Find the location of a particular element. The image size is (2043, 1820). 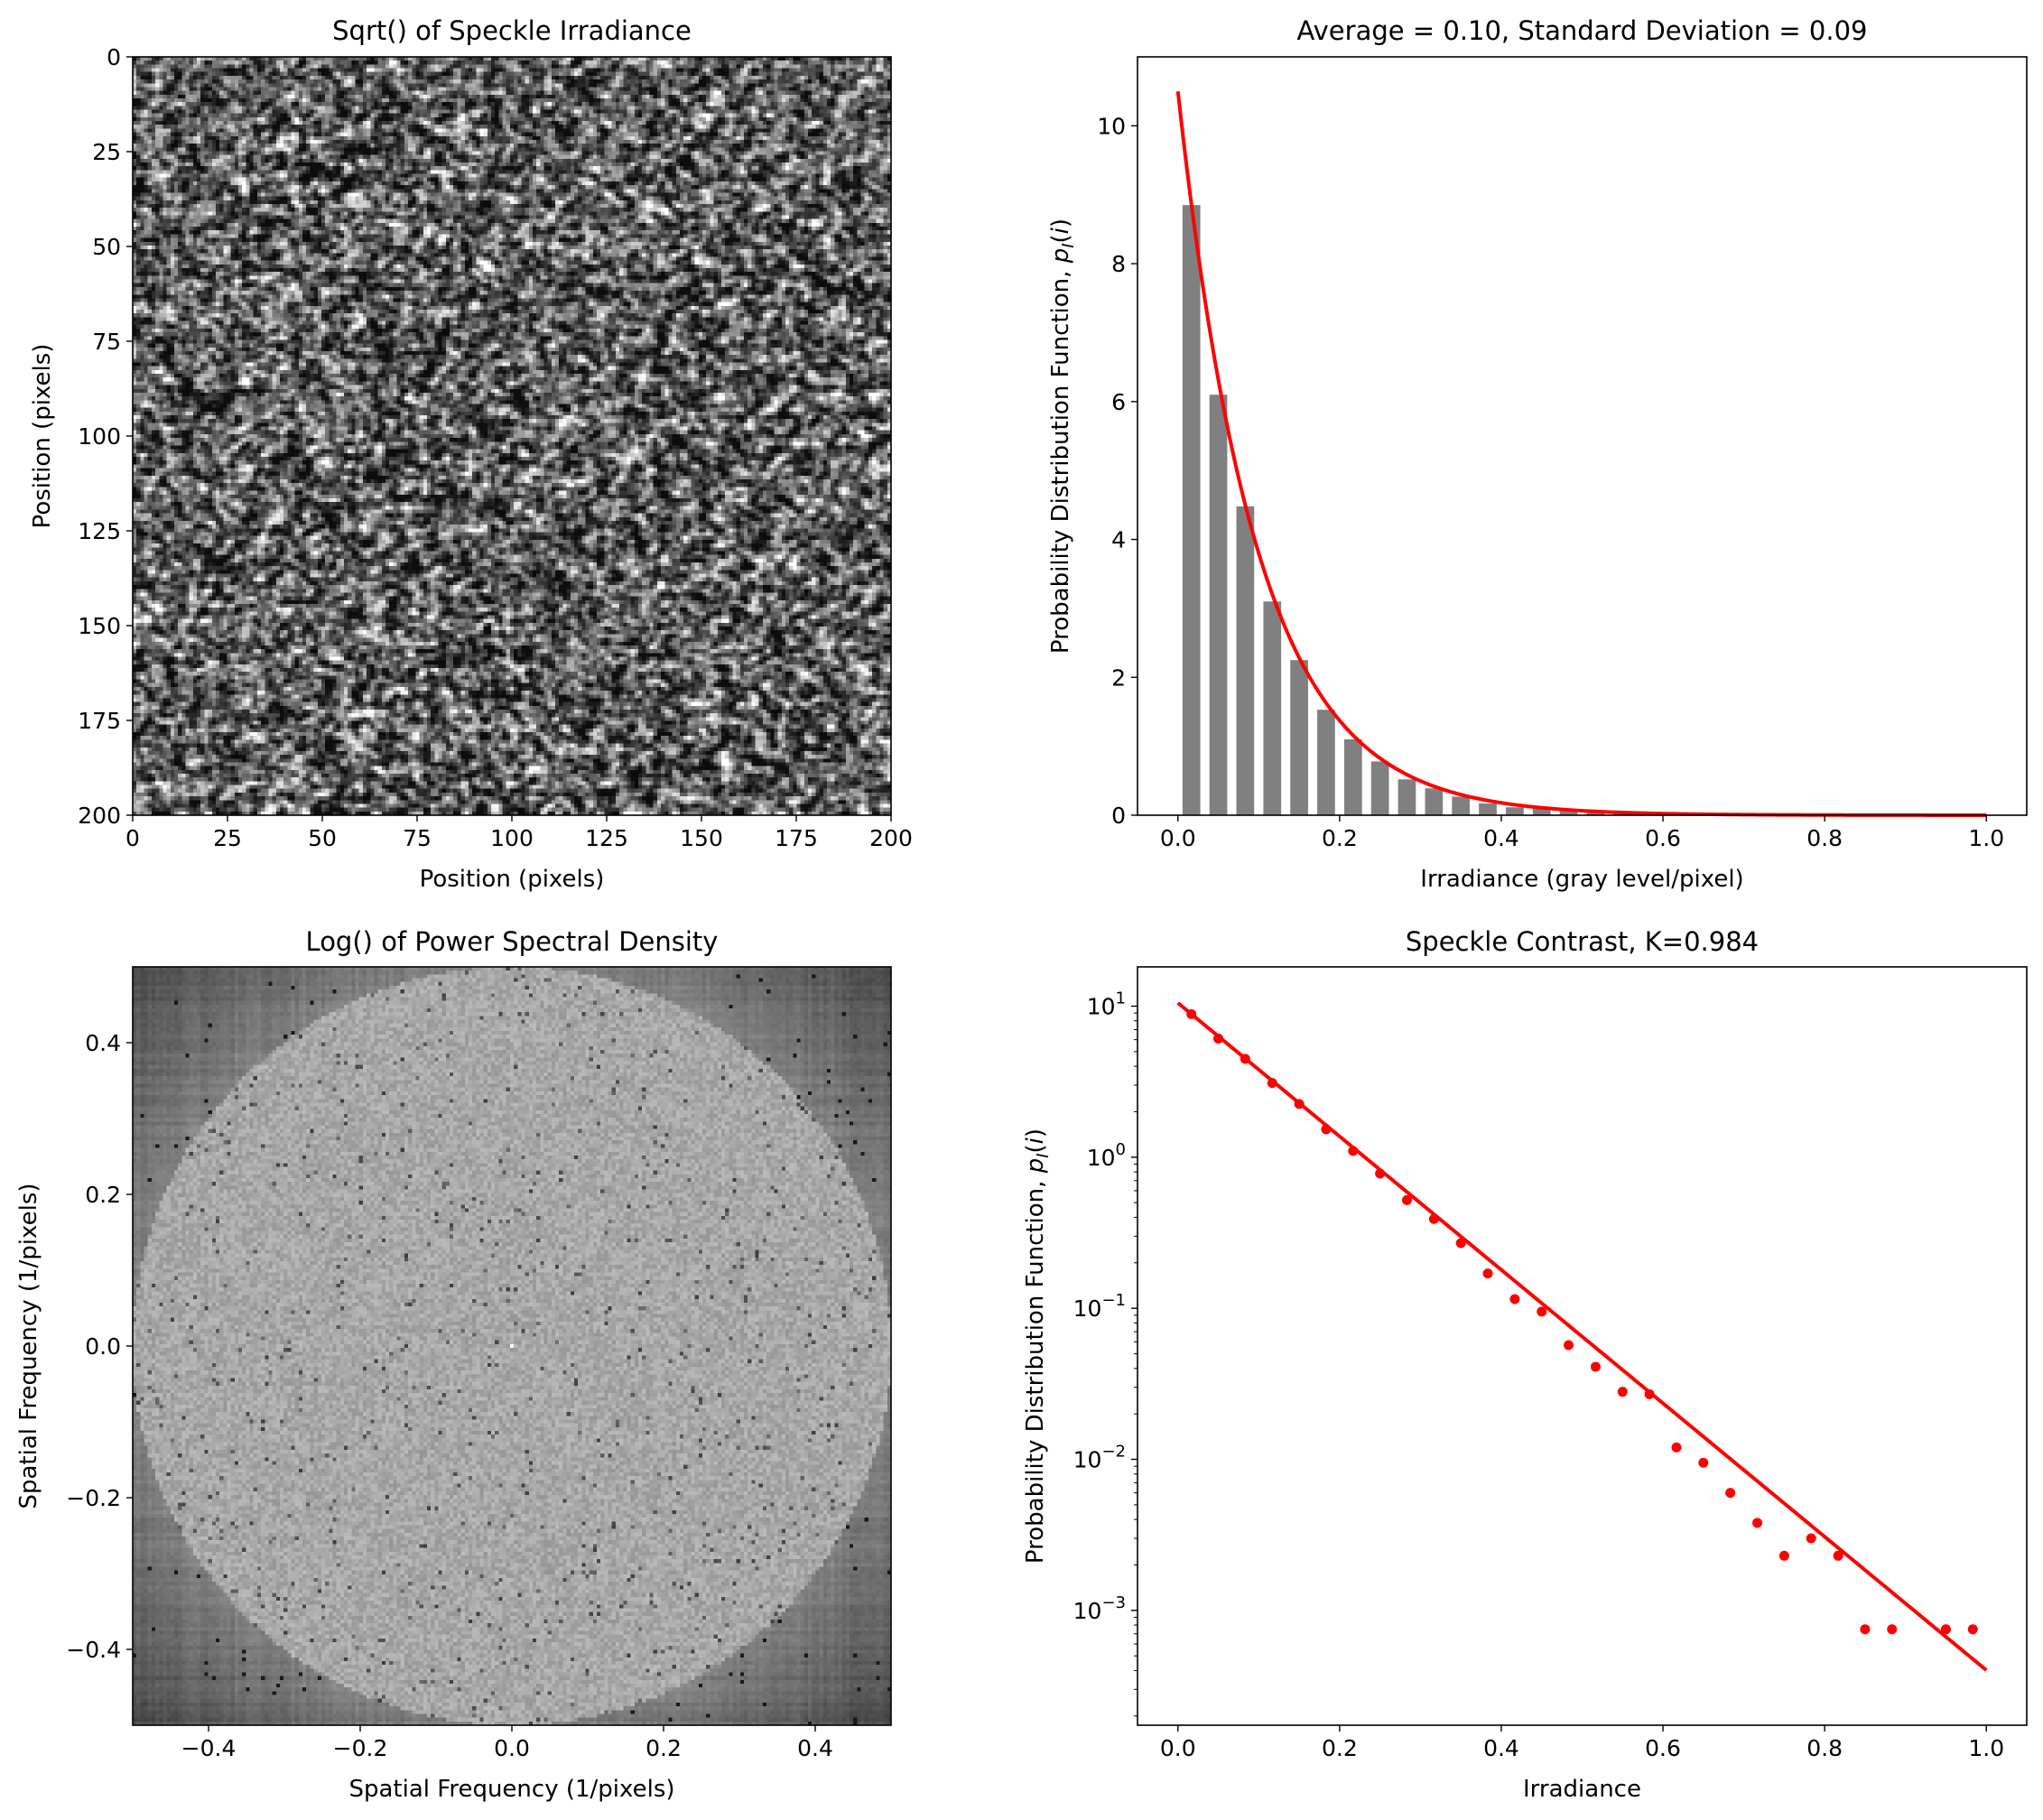

x-tick-label: 0.2 is located at coordinates (663, 1748).